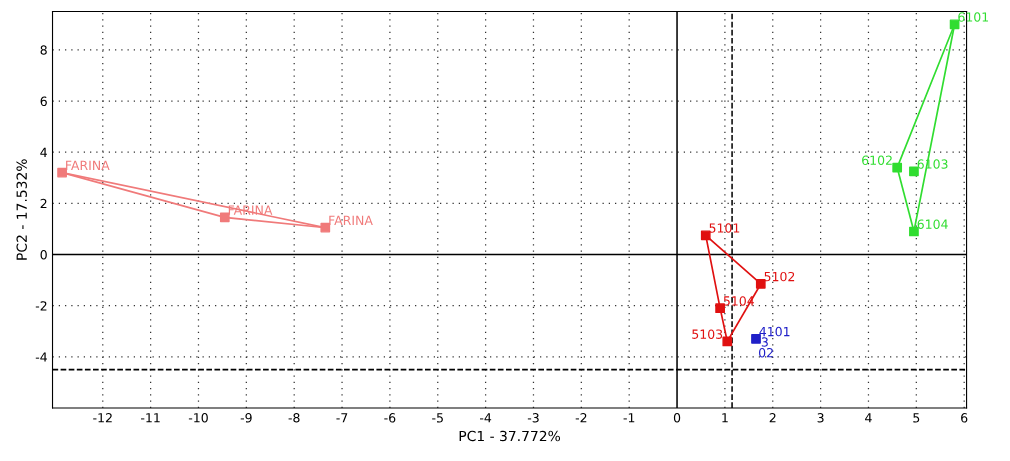 The height and width of the screenshot is (461, 1010). I want to click on x-tick-label: 2, so click(772, 418).